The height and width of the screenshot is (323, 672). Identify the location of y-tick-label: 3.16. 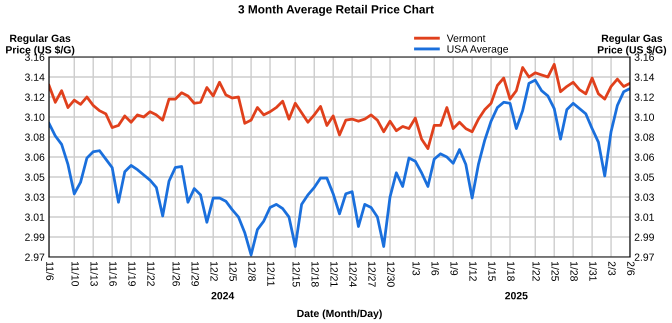
(34, 57).